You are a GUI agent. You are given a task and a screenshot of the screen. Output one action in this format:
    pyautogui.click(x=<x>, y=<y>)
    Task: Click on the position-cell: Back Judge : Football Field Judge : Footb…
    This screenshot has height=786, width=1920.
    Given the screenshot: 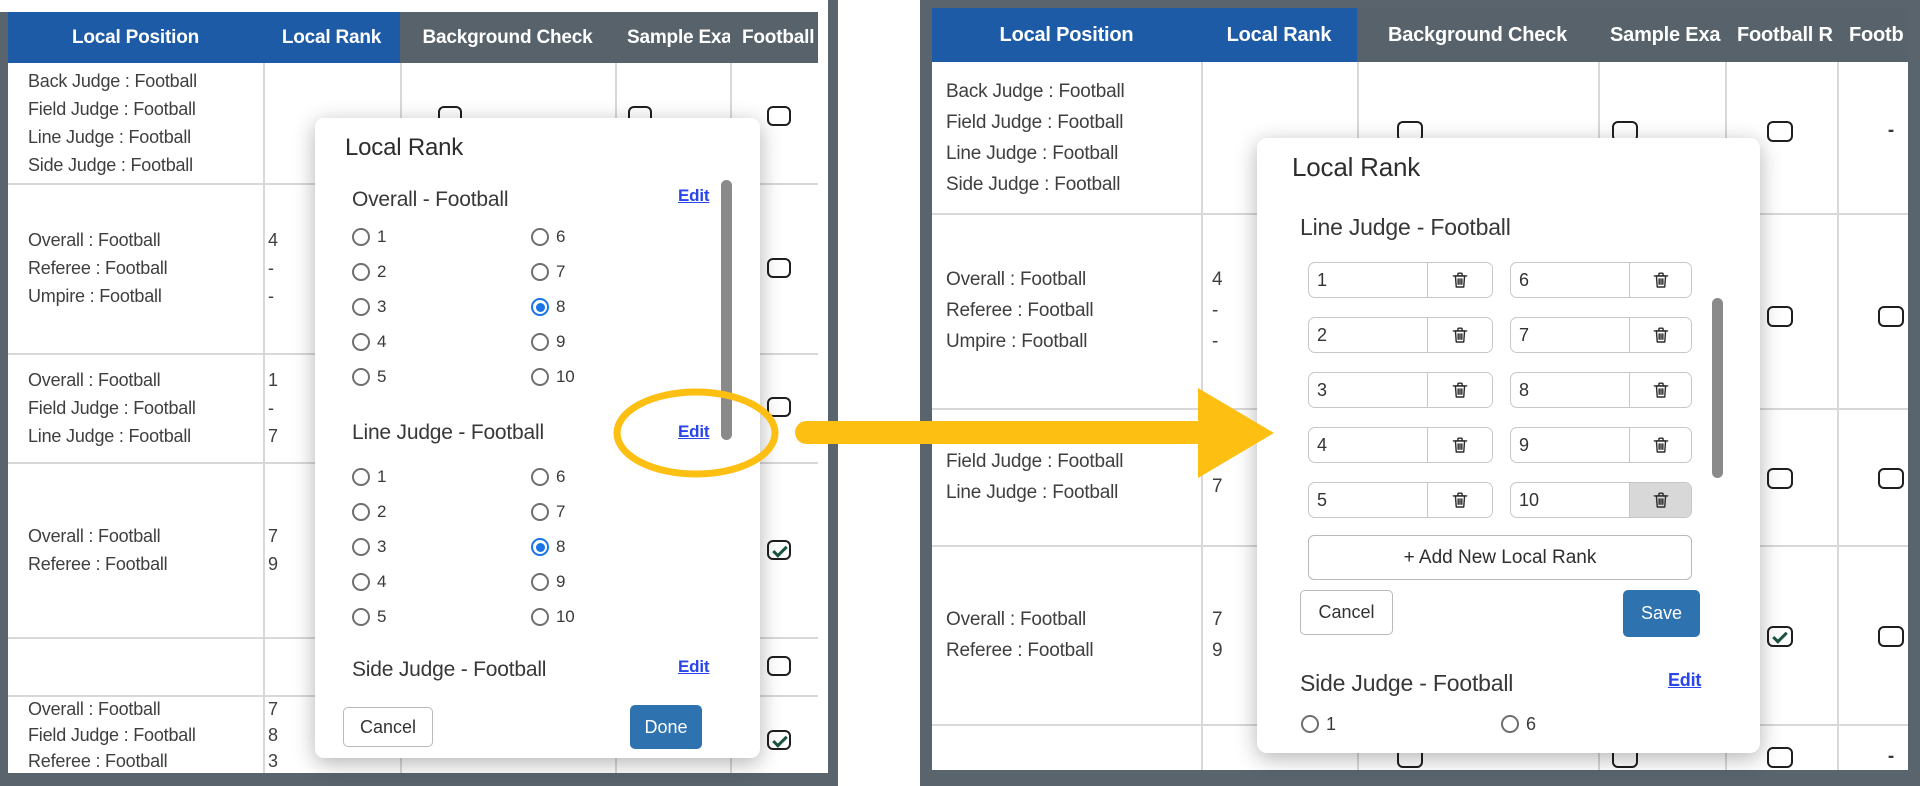 What is the action you would take?
    pyautogui.click(x=1071, y=137)
    